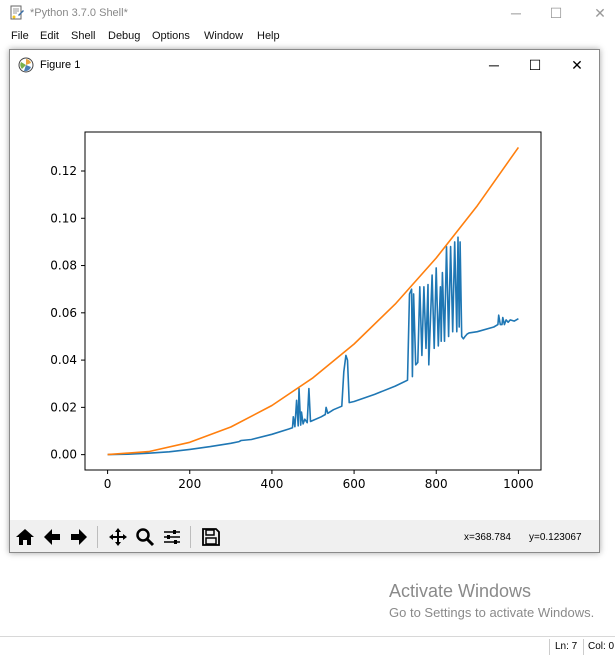 Image resolution: width=615 pixels, height=657 pixels. Describe the element at coordinates (556, 12) in the screenshot. I see `shell-maximize-button: ☐` at that location.